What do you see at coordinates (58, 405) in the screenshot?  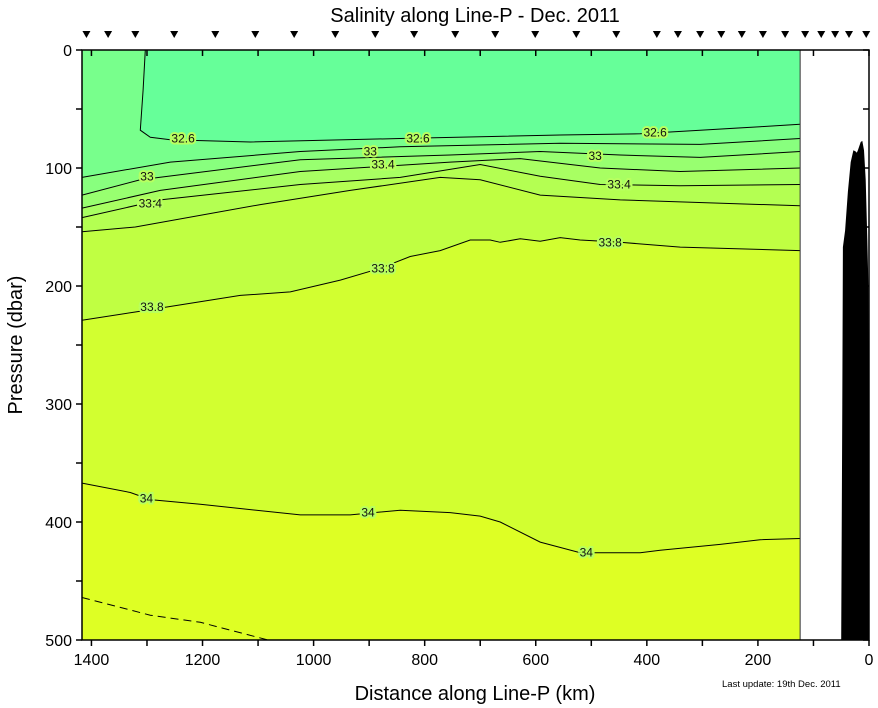 I see `y-tick-label: 300` at bounding box center [58, 405].